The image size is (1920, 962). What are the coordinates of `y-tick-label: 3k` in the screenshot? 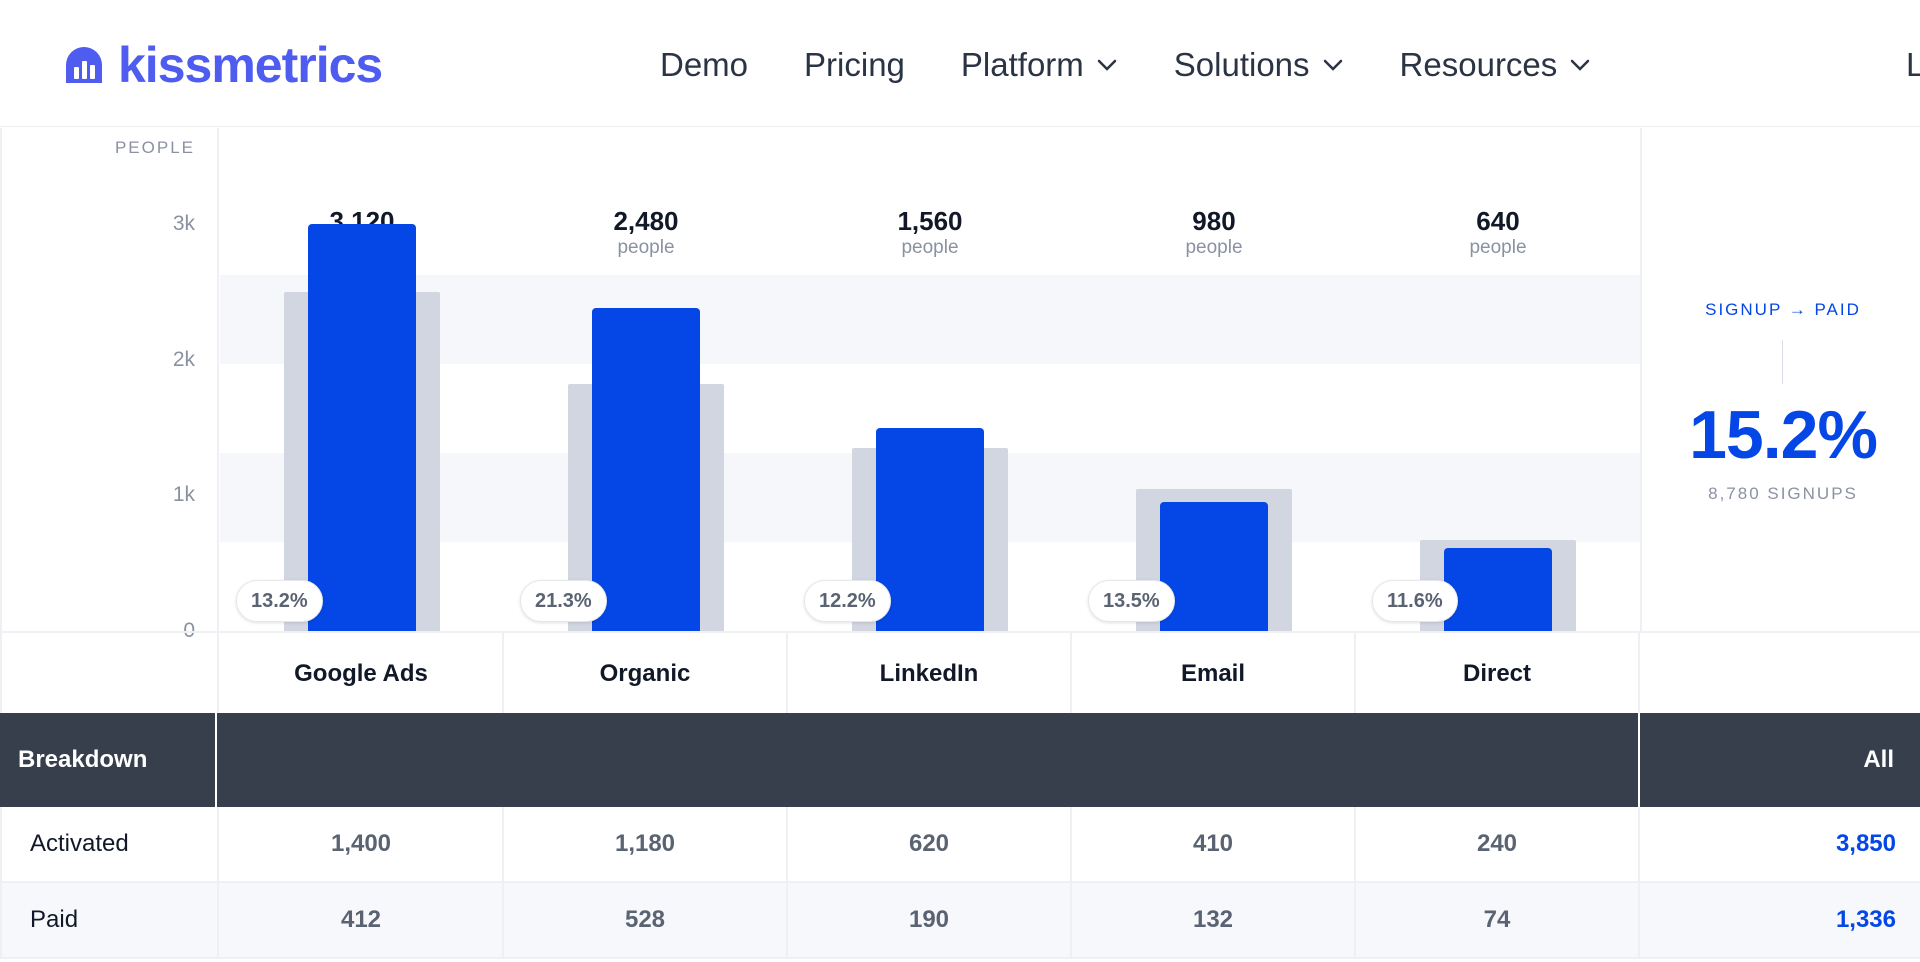 It's located at (183, 223).